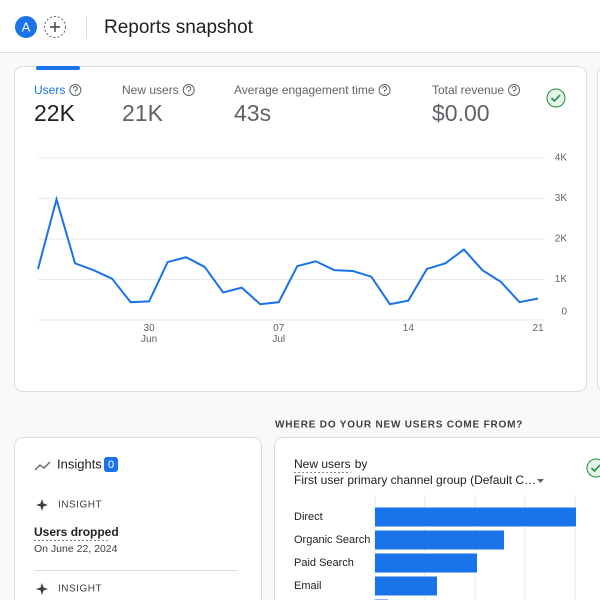 The image size is (600, 600). I want to click on side-card, so click(598, 229).